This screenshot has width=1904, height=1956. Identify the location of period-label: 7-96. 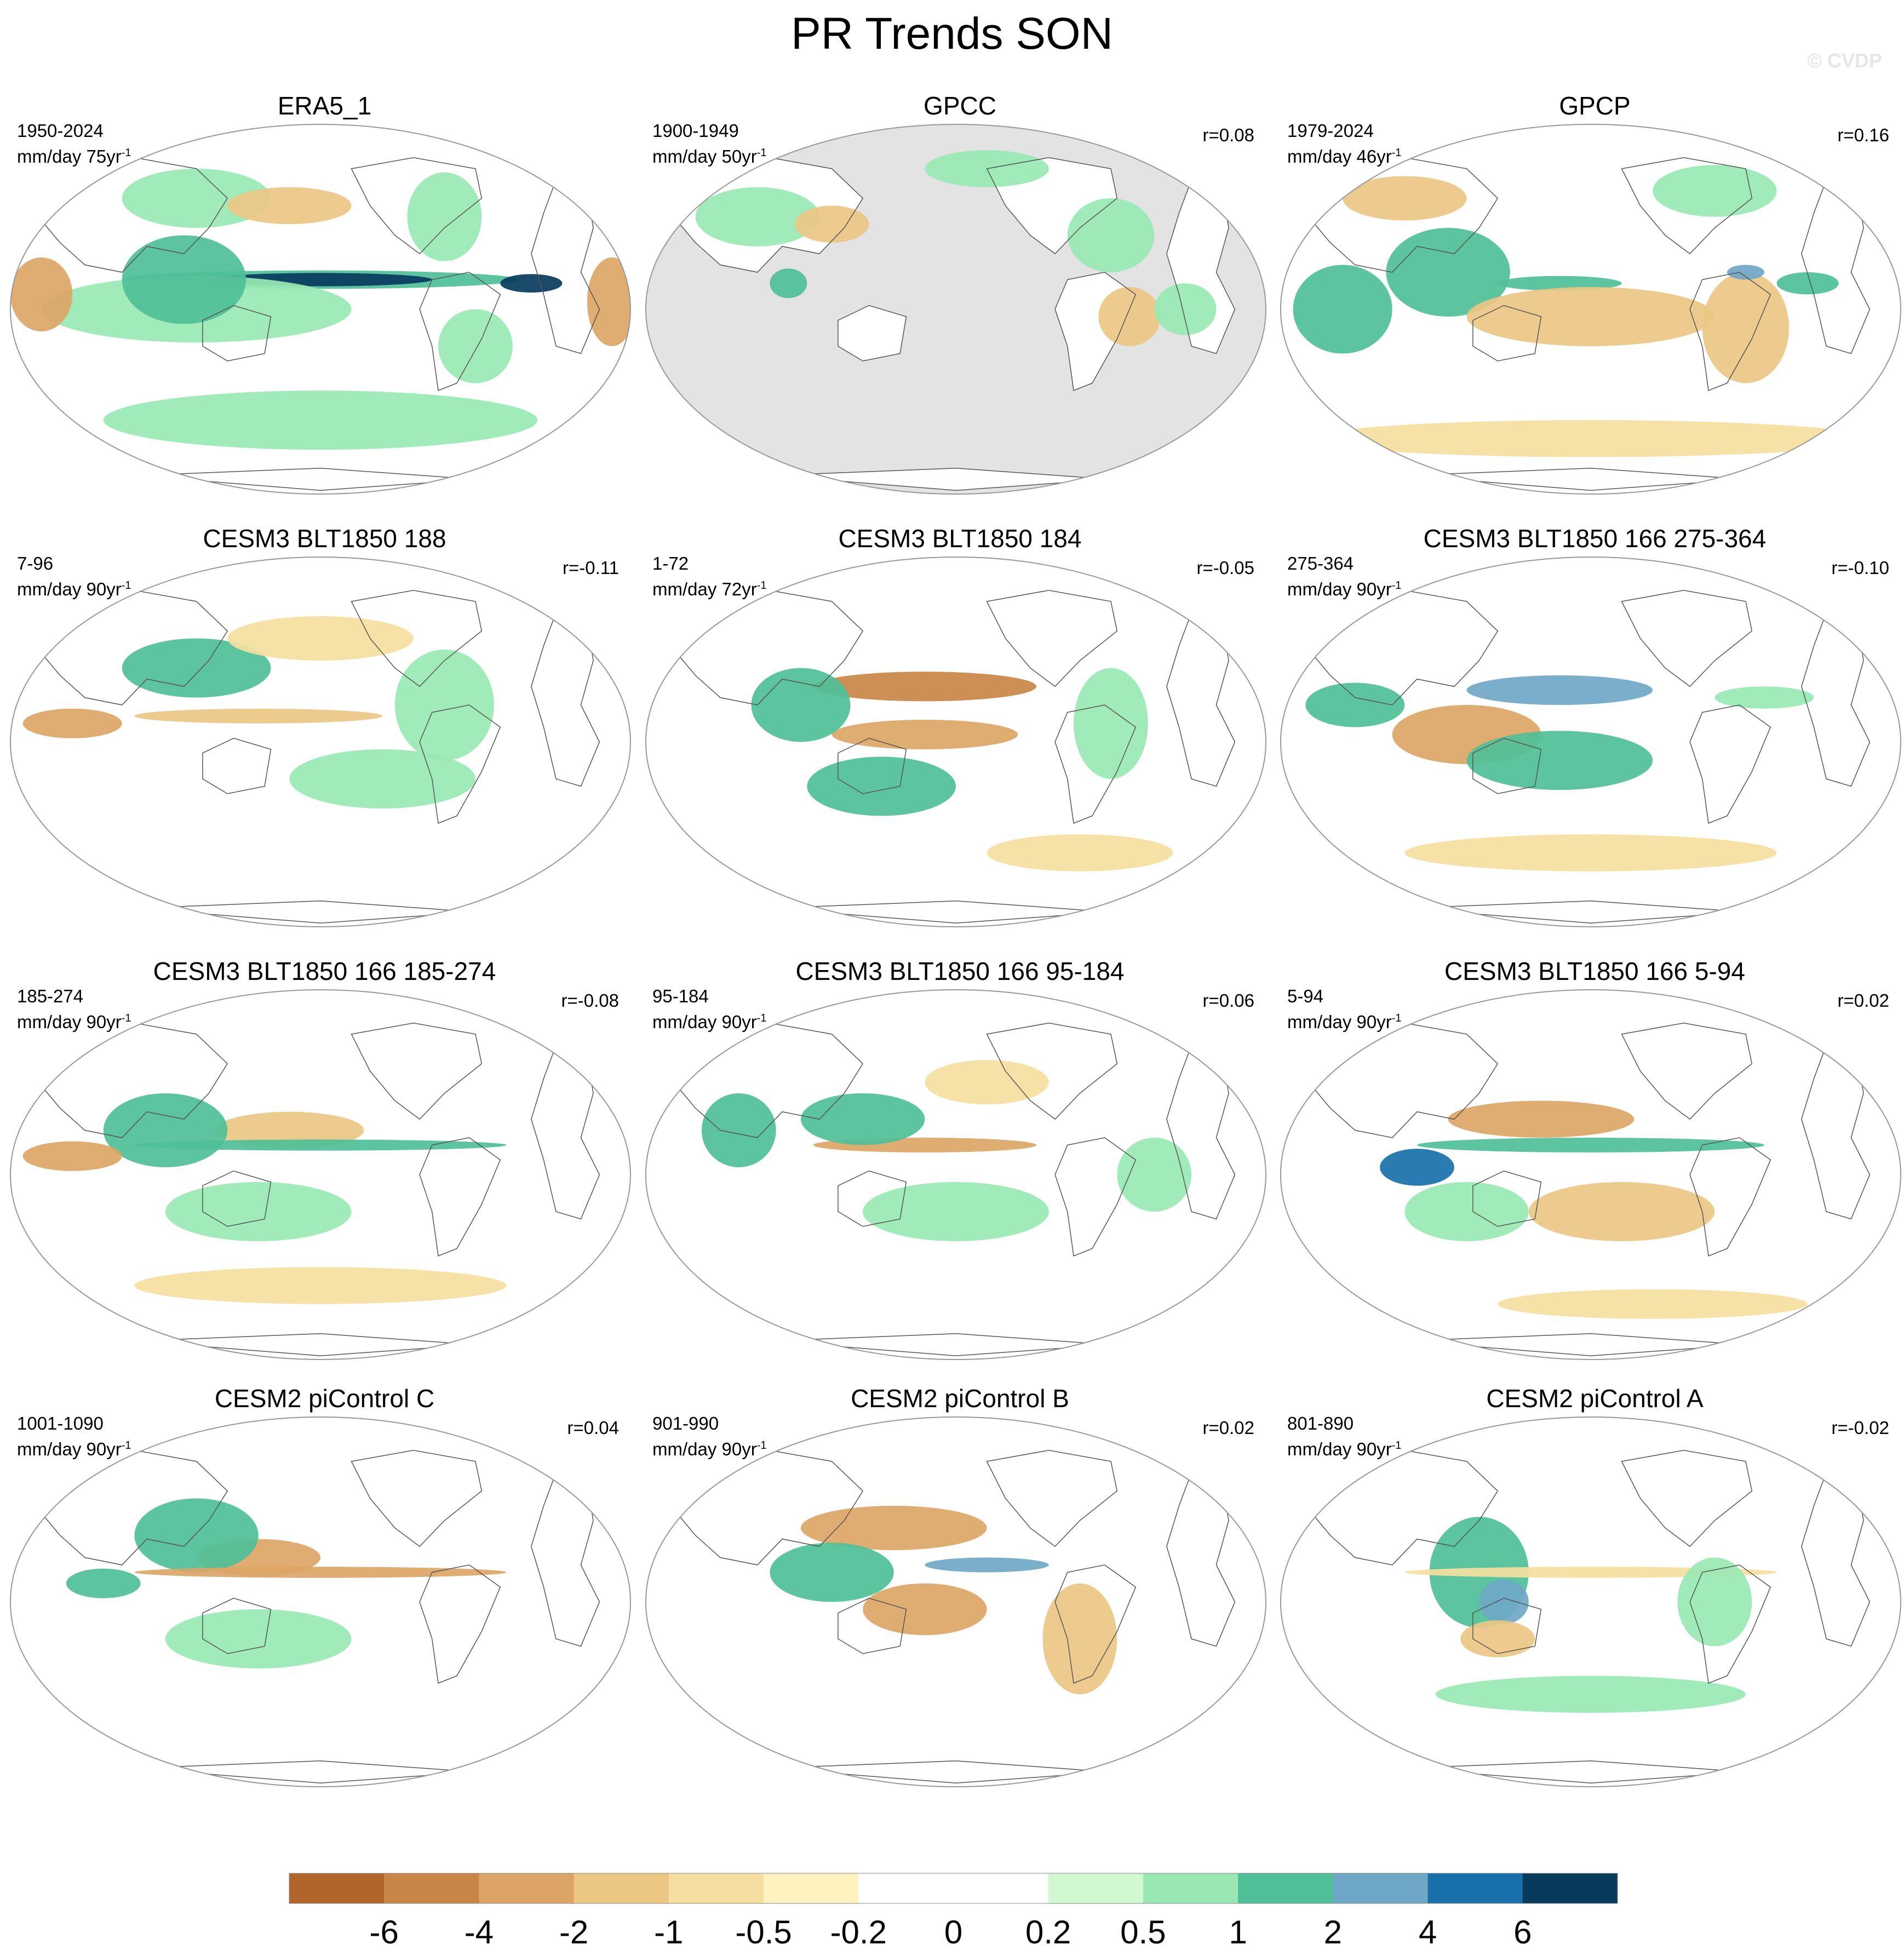
(35, 563).